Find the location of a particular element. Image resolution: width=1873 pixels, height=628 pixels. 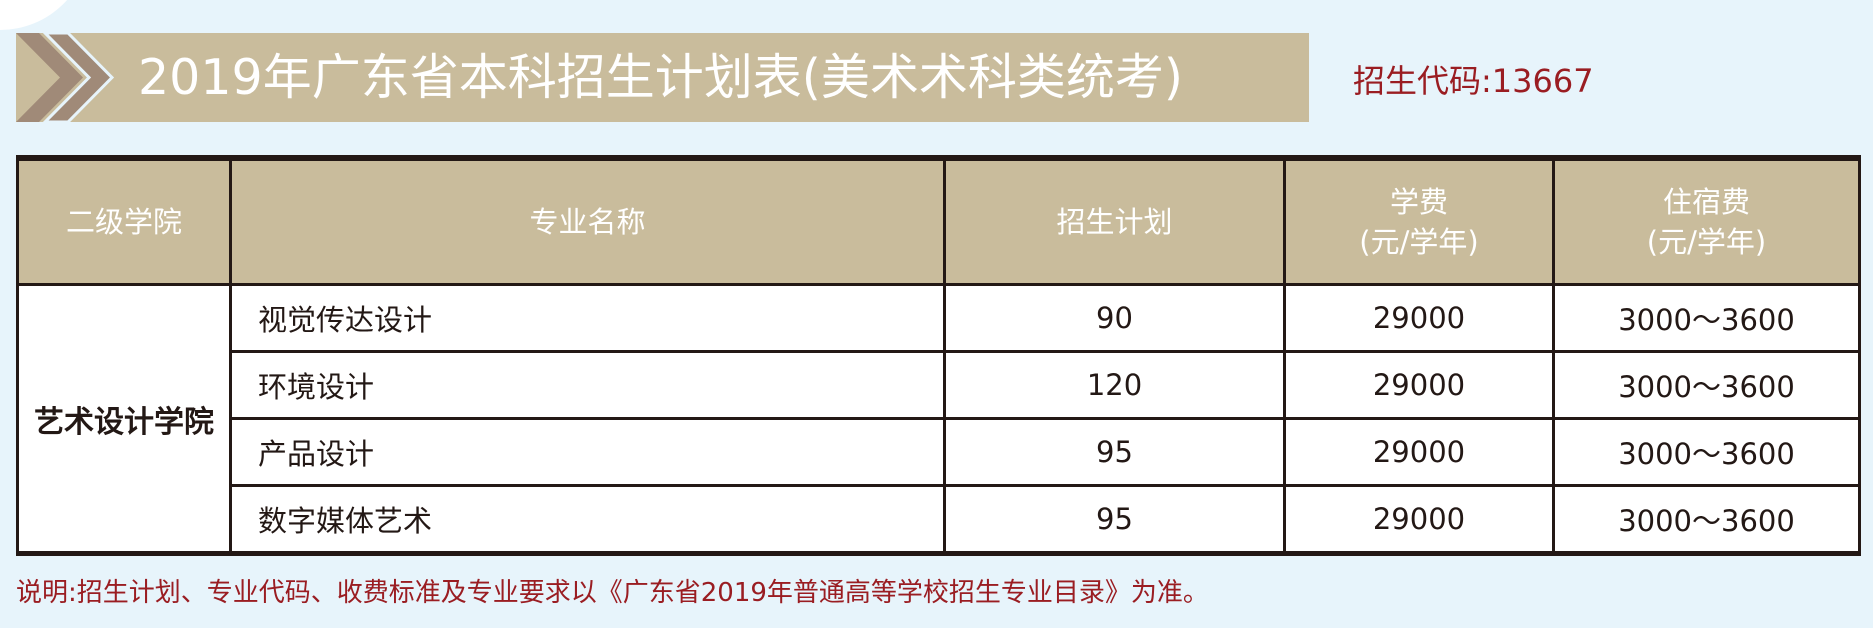

col-plan: 招生计划 is located at coordinates (1114, 221).